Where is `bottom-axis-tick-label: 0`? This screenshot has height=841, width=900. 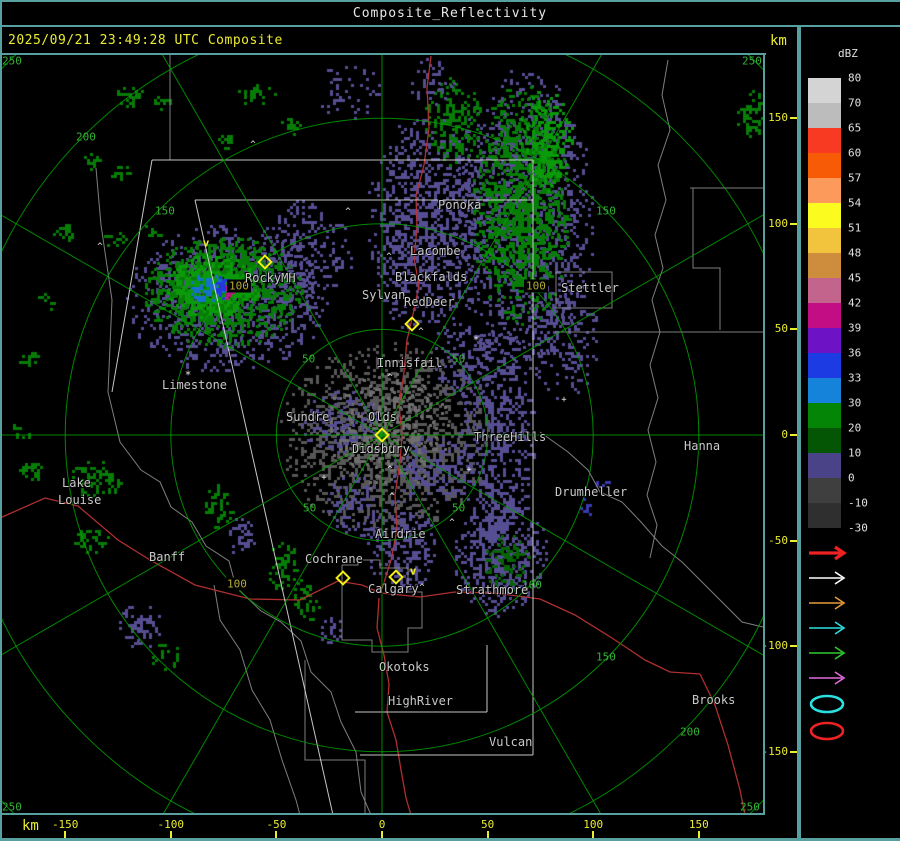 bottom-axis-tick-label: 0 is located at coordinates (382, 824).